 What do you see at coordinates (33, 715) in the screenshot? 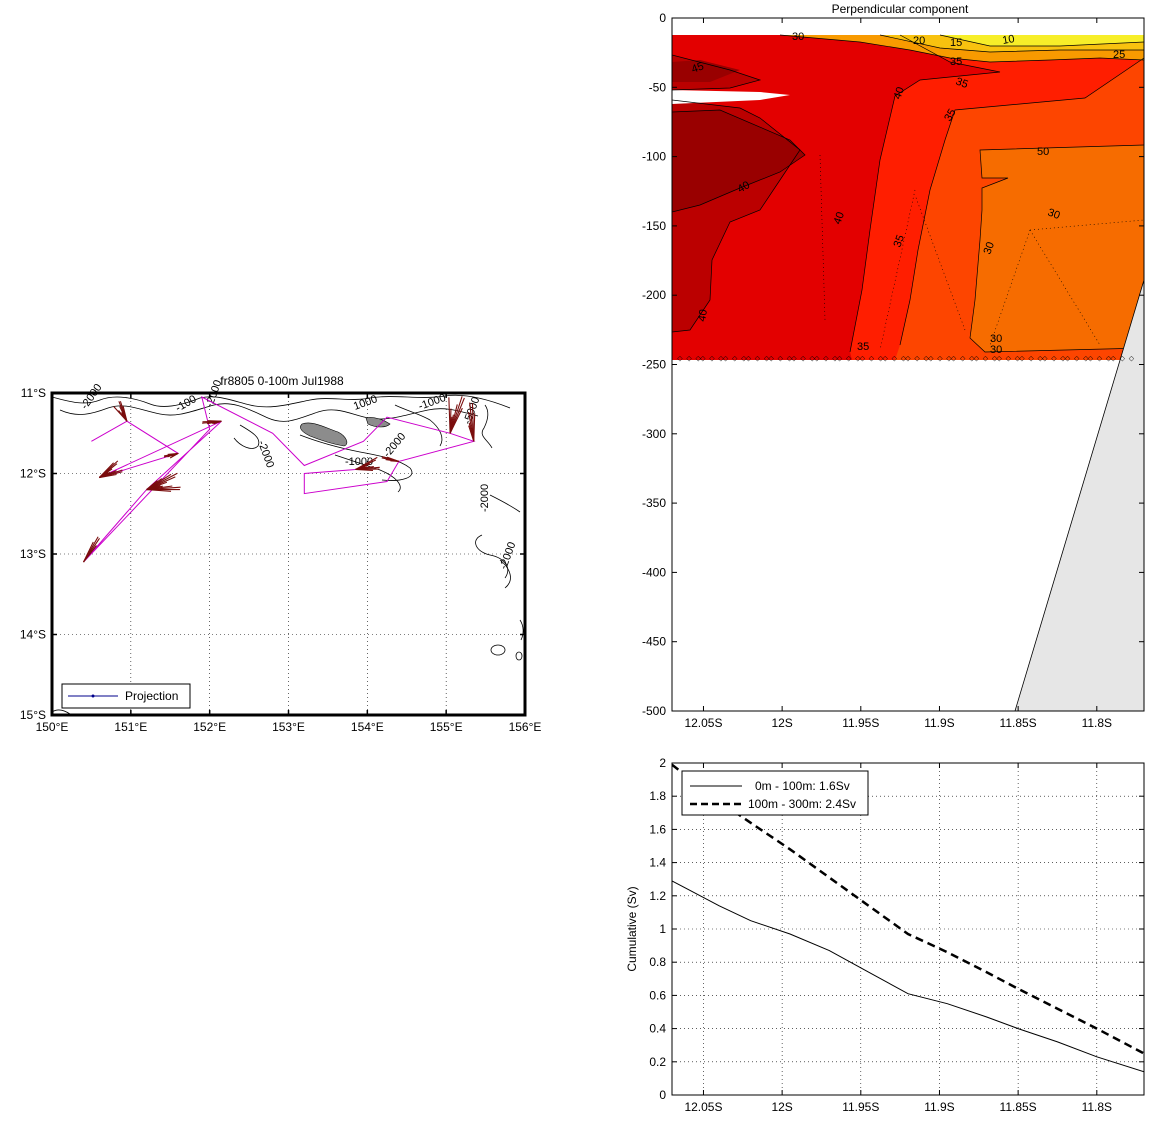
I see `map-y-tick-label: 15°S` at bounding box center [33, 715].